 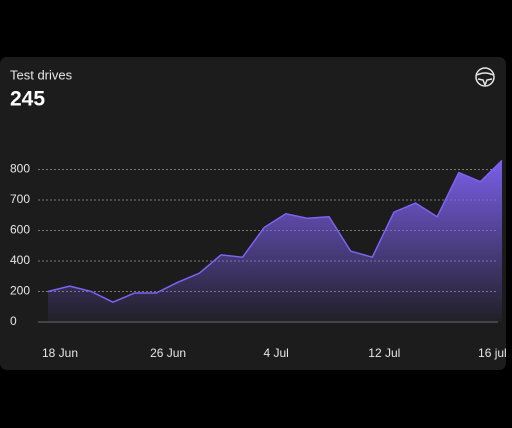 What do you see at coordinates (168, 353) in the screenshot?
I see `x-tick-label: 26 Jun` at bounding box center [168, 353].